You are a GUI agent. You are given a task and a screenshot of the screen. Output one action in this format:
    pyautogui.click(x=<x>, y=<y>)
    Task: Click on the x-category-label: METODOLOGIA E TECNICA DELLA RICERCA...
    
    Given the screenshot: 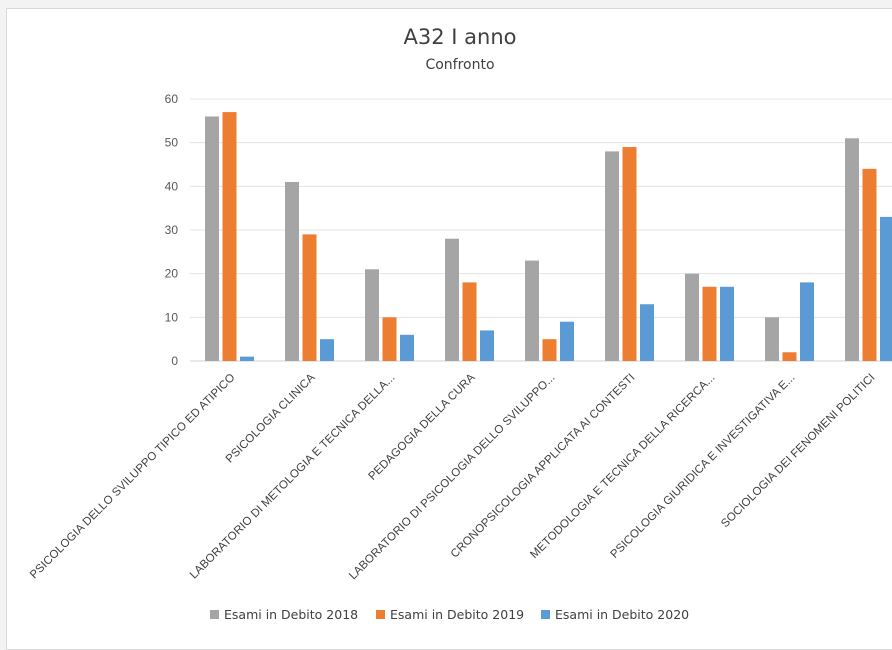 What is the action you would take?
    pyautogui.click(x=622, y=466)
    